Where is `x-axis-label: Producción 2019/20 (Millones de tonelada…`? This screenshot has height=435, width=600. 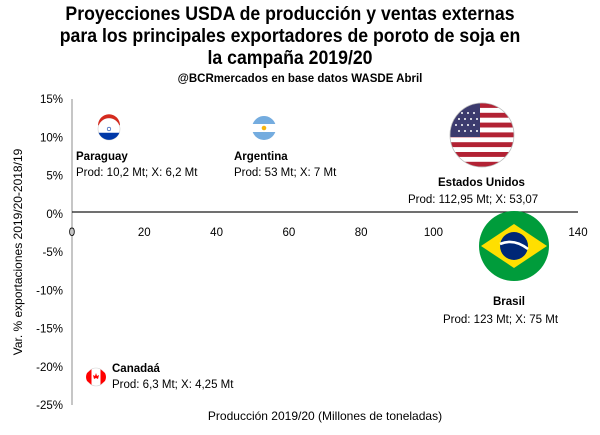 x-axis-label: Producción 2019/20 (Millones de tonelada… is located at coordinates (325, 416).